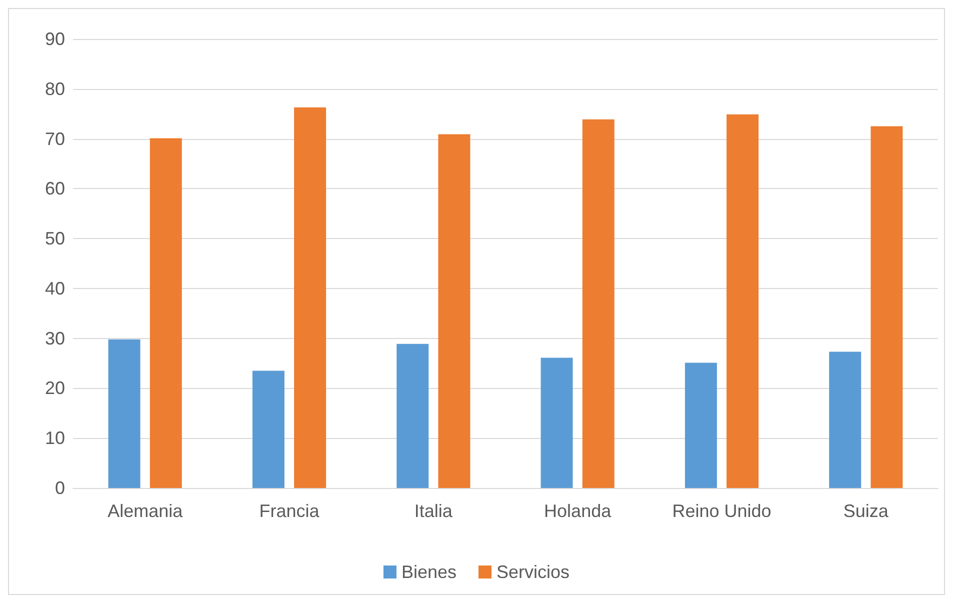 The height and width of the screenshot is (603, 953). What do you see at coordinates (59, 488) in the screenshot?
I see `y-tick-label: 0` at bounding box center [59, 488].